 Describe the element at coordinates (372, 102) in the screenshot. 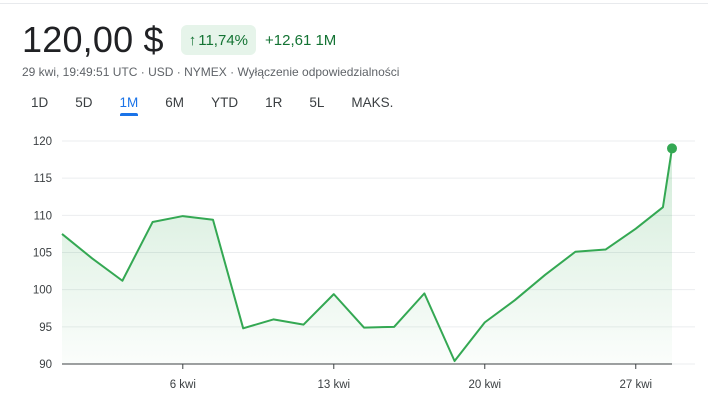

I see `tab-maks: MAKS.` at that location.